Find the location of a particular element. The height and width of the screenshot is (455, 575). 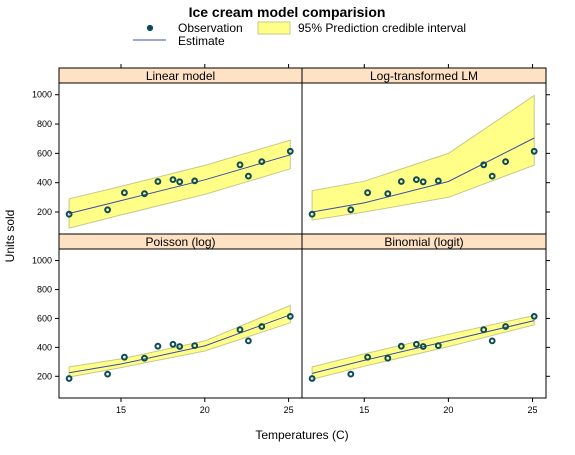

legend-label-interval: 95% Prediction credible interval is located at coordinates (382, 28).